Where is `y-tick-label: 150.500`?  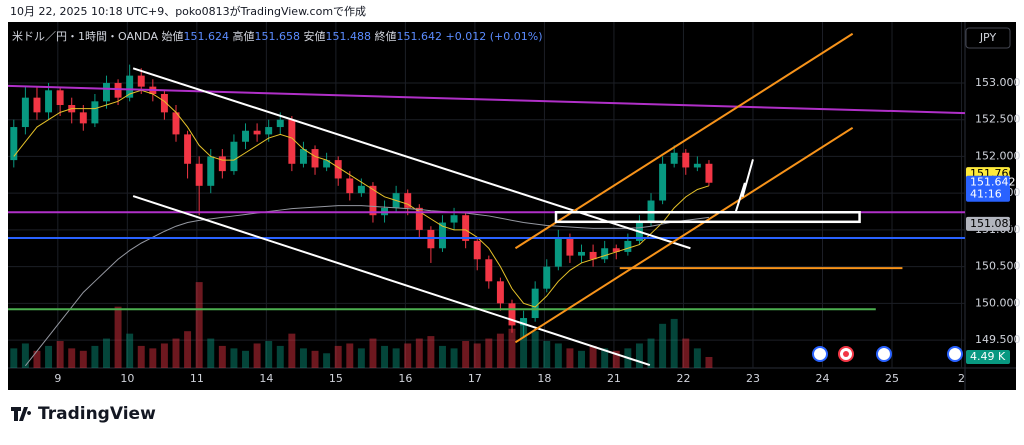 y-tick-label: 150.500 is located at coordinates (998, 266).